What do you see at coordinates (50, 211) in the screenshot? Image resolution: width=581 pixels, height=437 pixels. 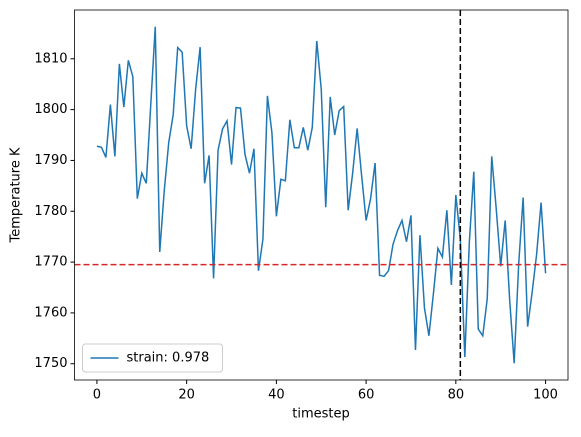 I see `y-tick-label: 1780` at bounding box center [50, 211].